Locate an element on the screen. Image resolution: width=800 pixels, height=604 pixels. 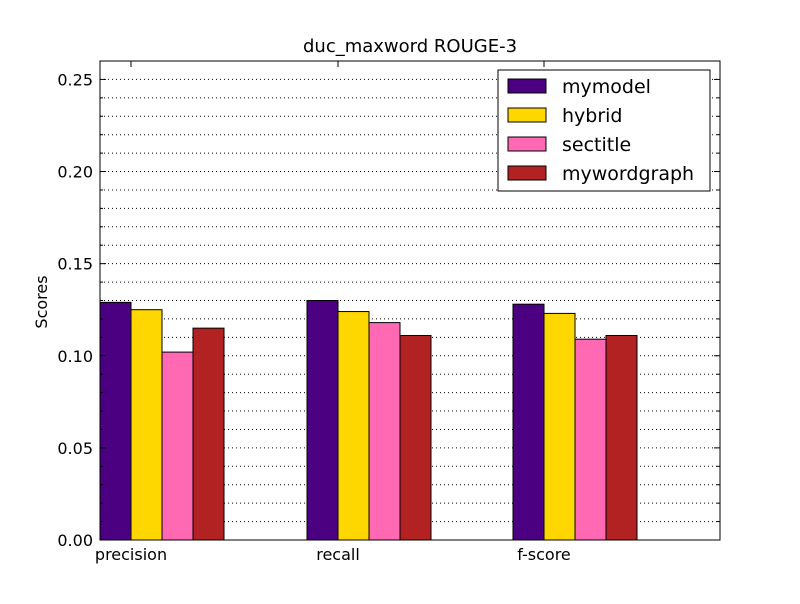
y-axis-label: Scores is located at coordinates (41, 301).